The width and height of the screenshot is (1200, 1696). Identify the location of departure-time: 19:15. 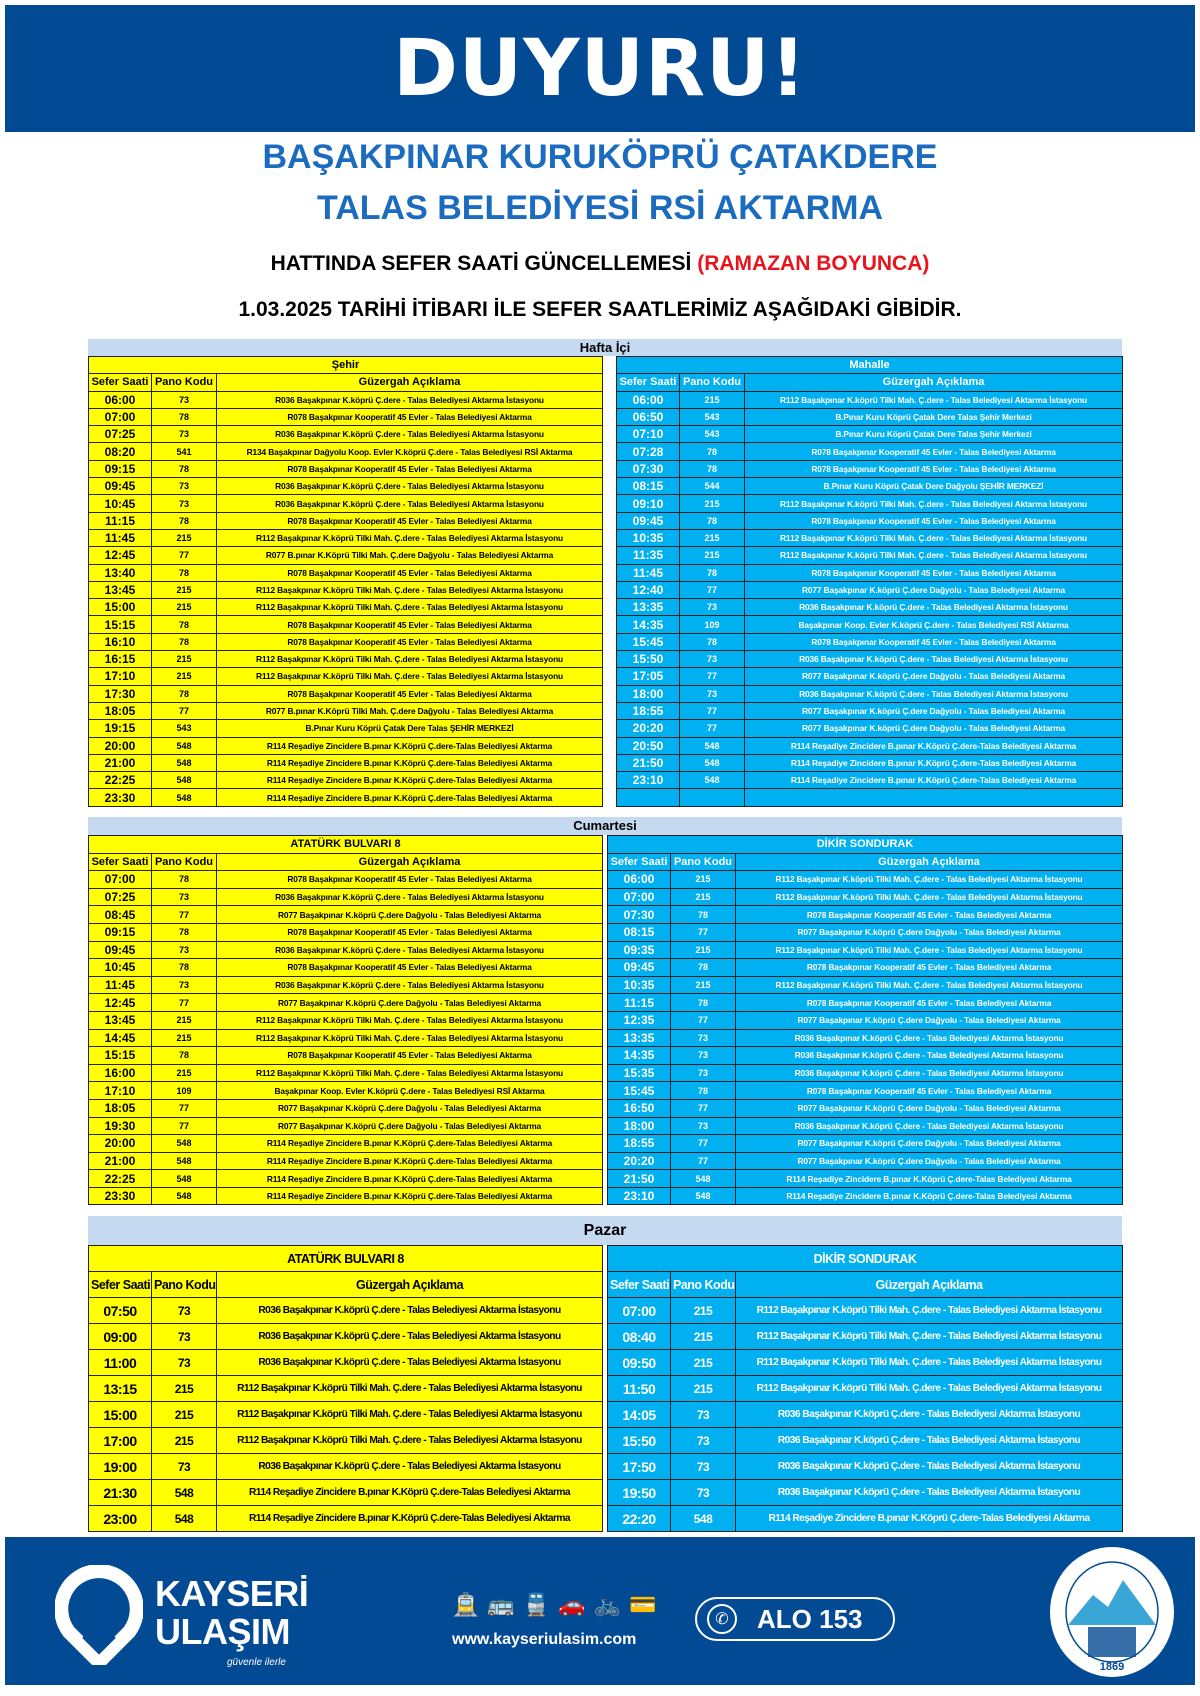
(120, 728).